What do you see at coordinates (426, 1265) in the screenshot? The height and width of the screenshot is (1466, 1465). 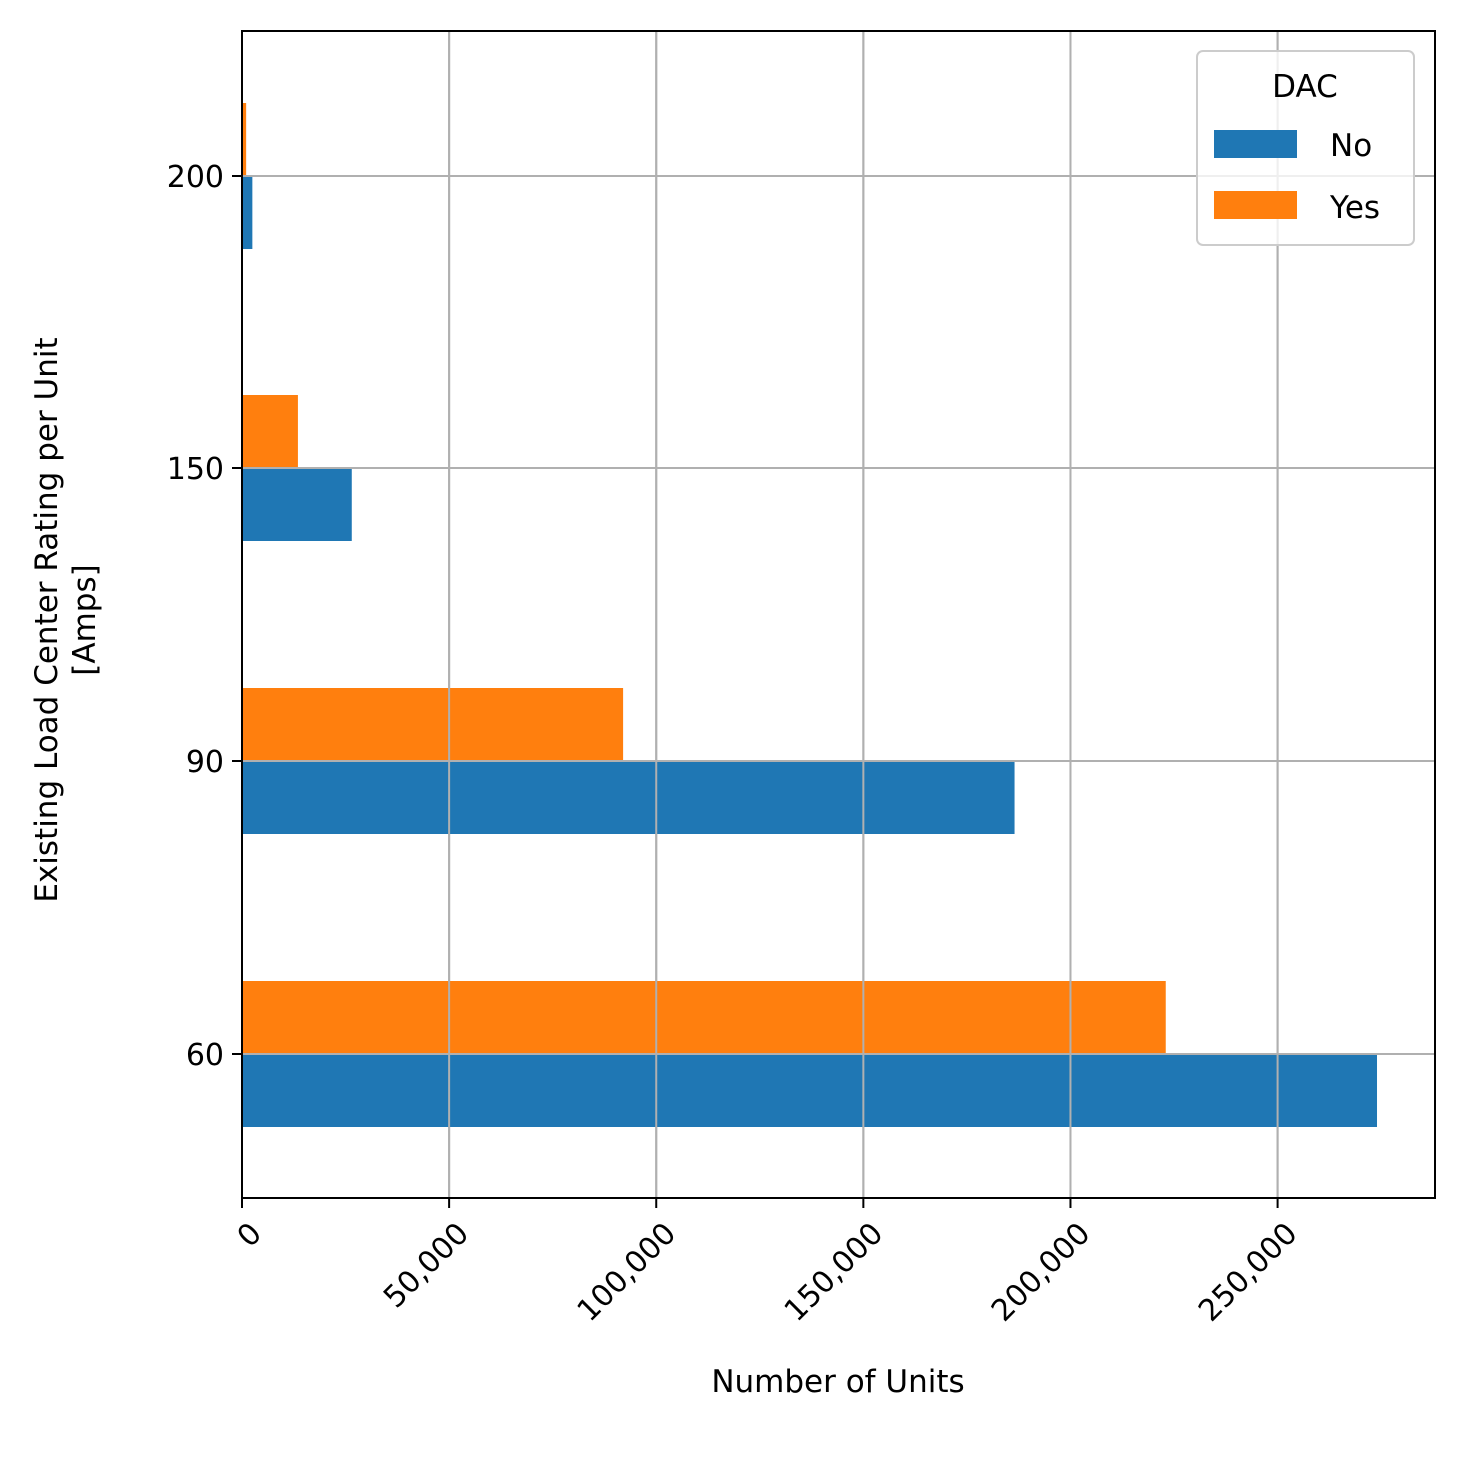 I see `x-tick-label: 50,000` at bounding box center [426, 1265].